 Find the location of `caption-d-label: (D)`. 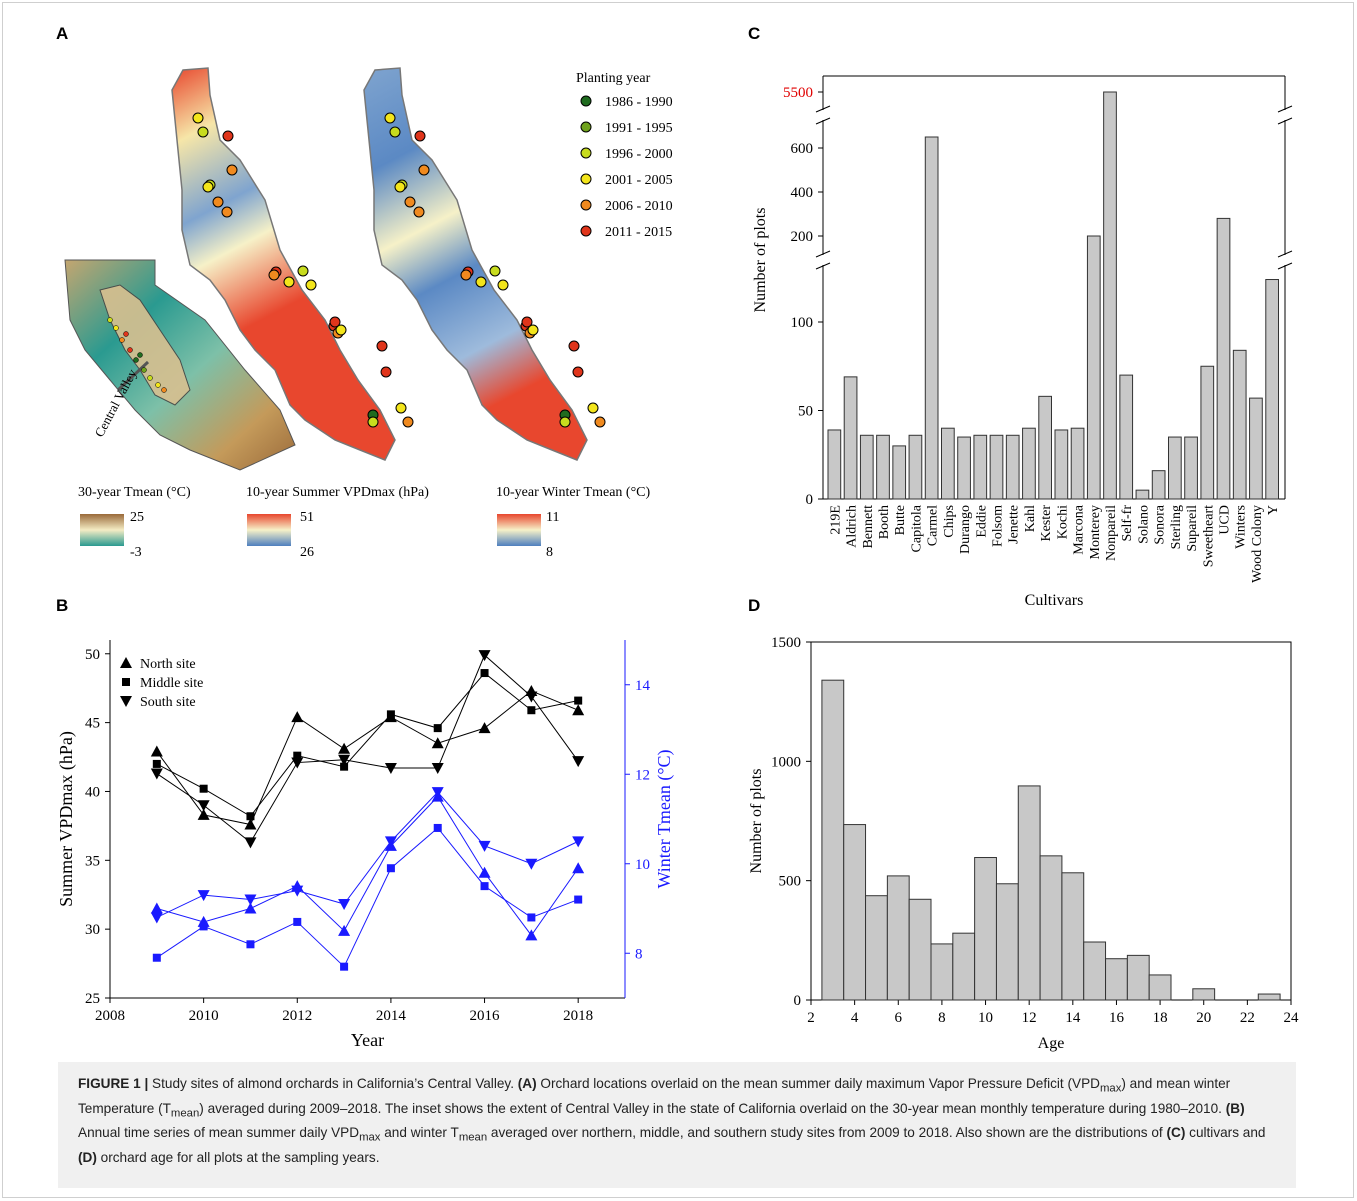

caption-d-label: (D) is located at coordinates (87, 1158).